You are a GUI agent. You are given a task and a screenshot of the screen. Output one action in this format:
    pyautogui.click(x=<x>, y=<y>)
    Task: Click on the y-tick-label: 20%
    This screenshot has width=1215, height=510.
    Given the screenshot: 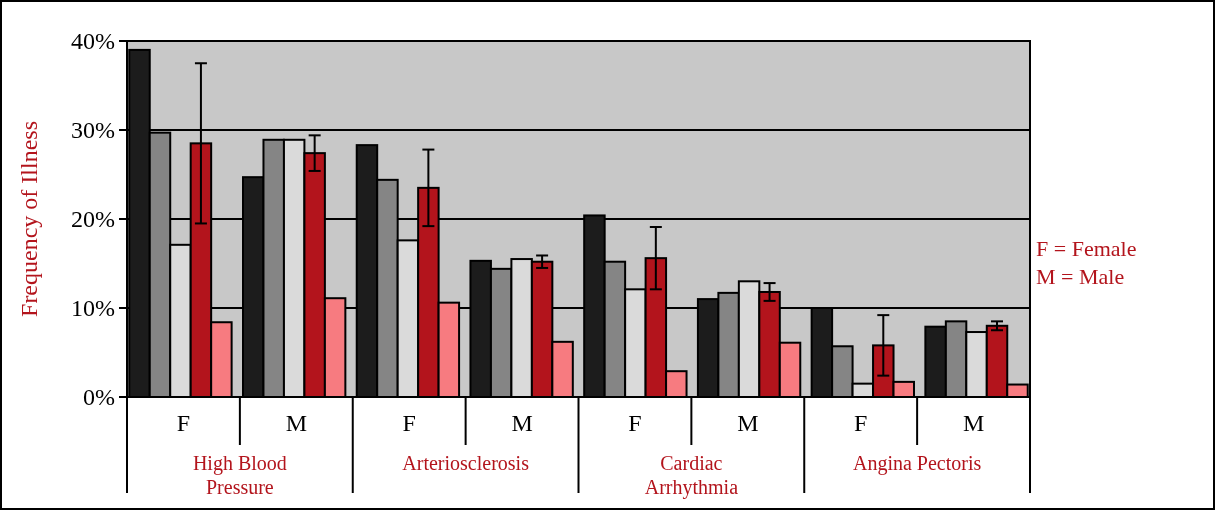 What is the action you would take?
    pyautogui.click(x=93, y=219)
    